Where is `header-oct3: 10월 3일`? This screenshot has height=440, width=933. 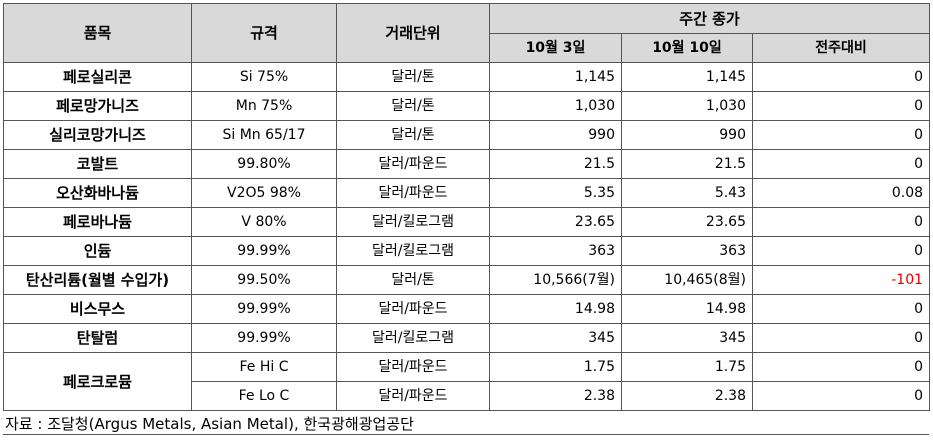 header-oct3: 10월 3일 is located at coordinates (555, 48).